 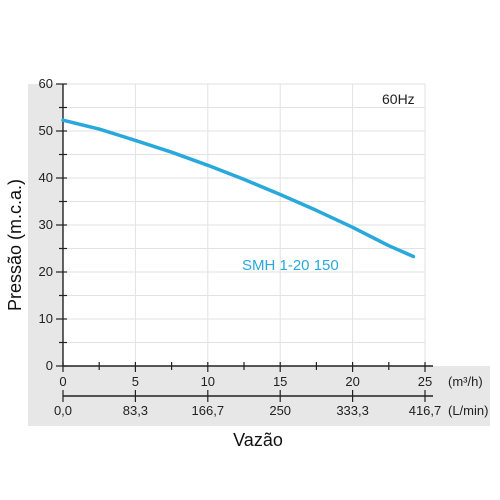 What do you see at coordinates (258, 440) in the screenshot?
I see `x-axis-title: Vazão` at bounding box center [258, 440].